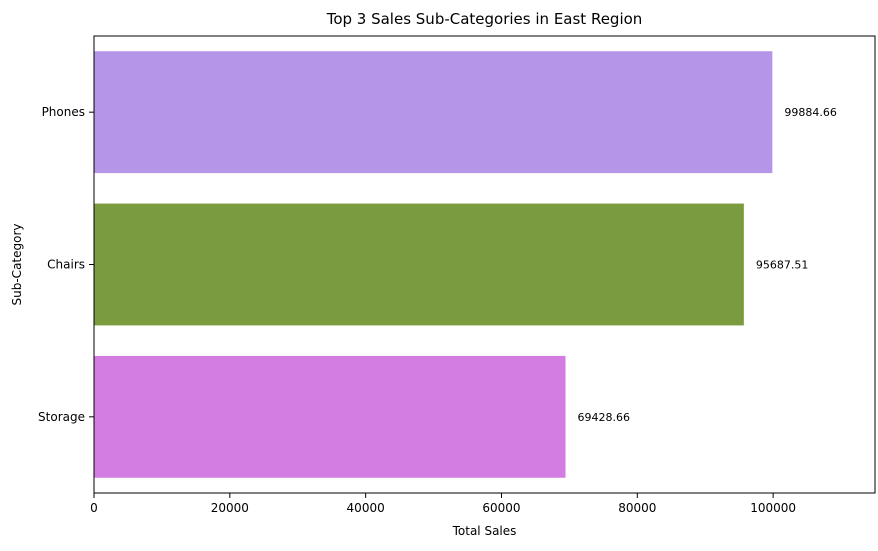  I want to click on x-tick-label-100000: 100000, so click(773, 508).